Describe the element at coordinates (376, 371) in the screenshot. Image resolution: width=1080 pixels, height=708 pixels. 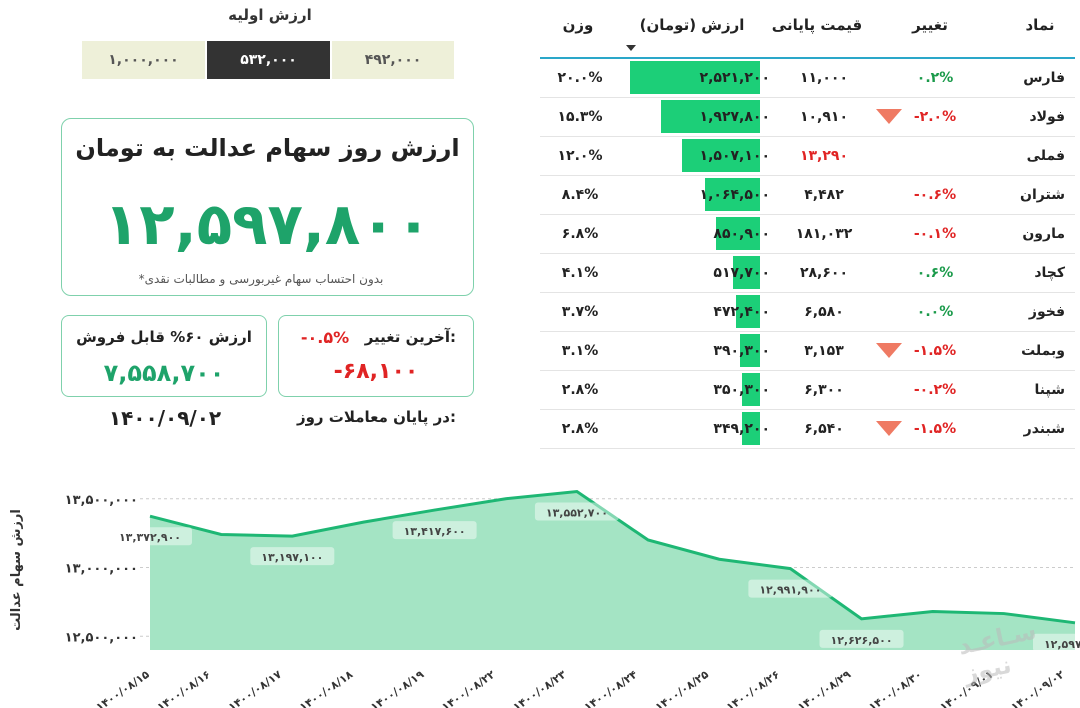
I see `last-change-amount: -۶۸,۱۰۰` at that location.